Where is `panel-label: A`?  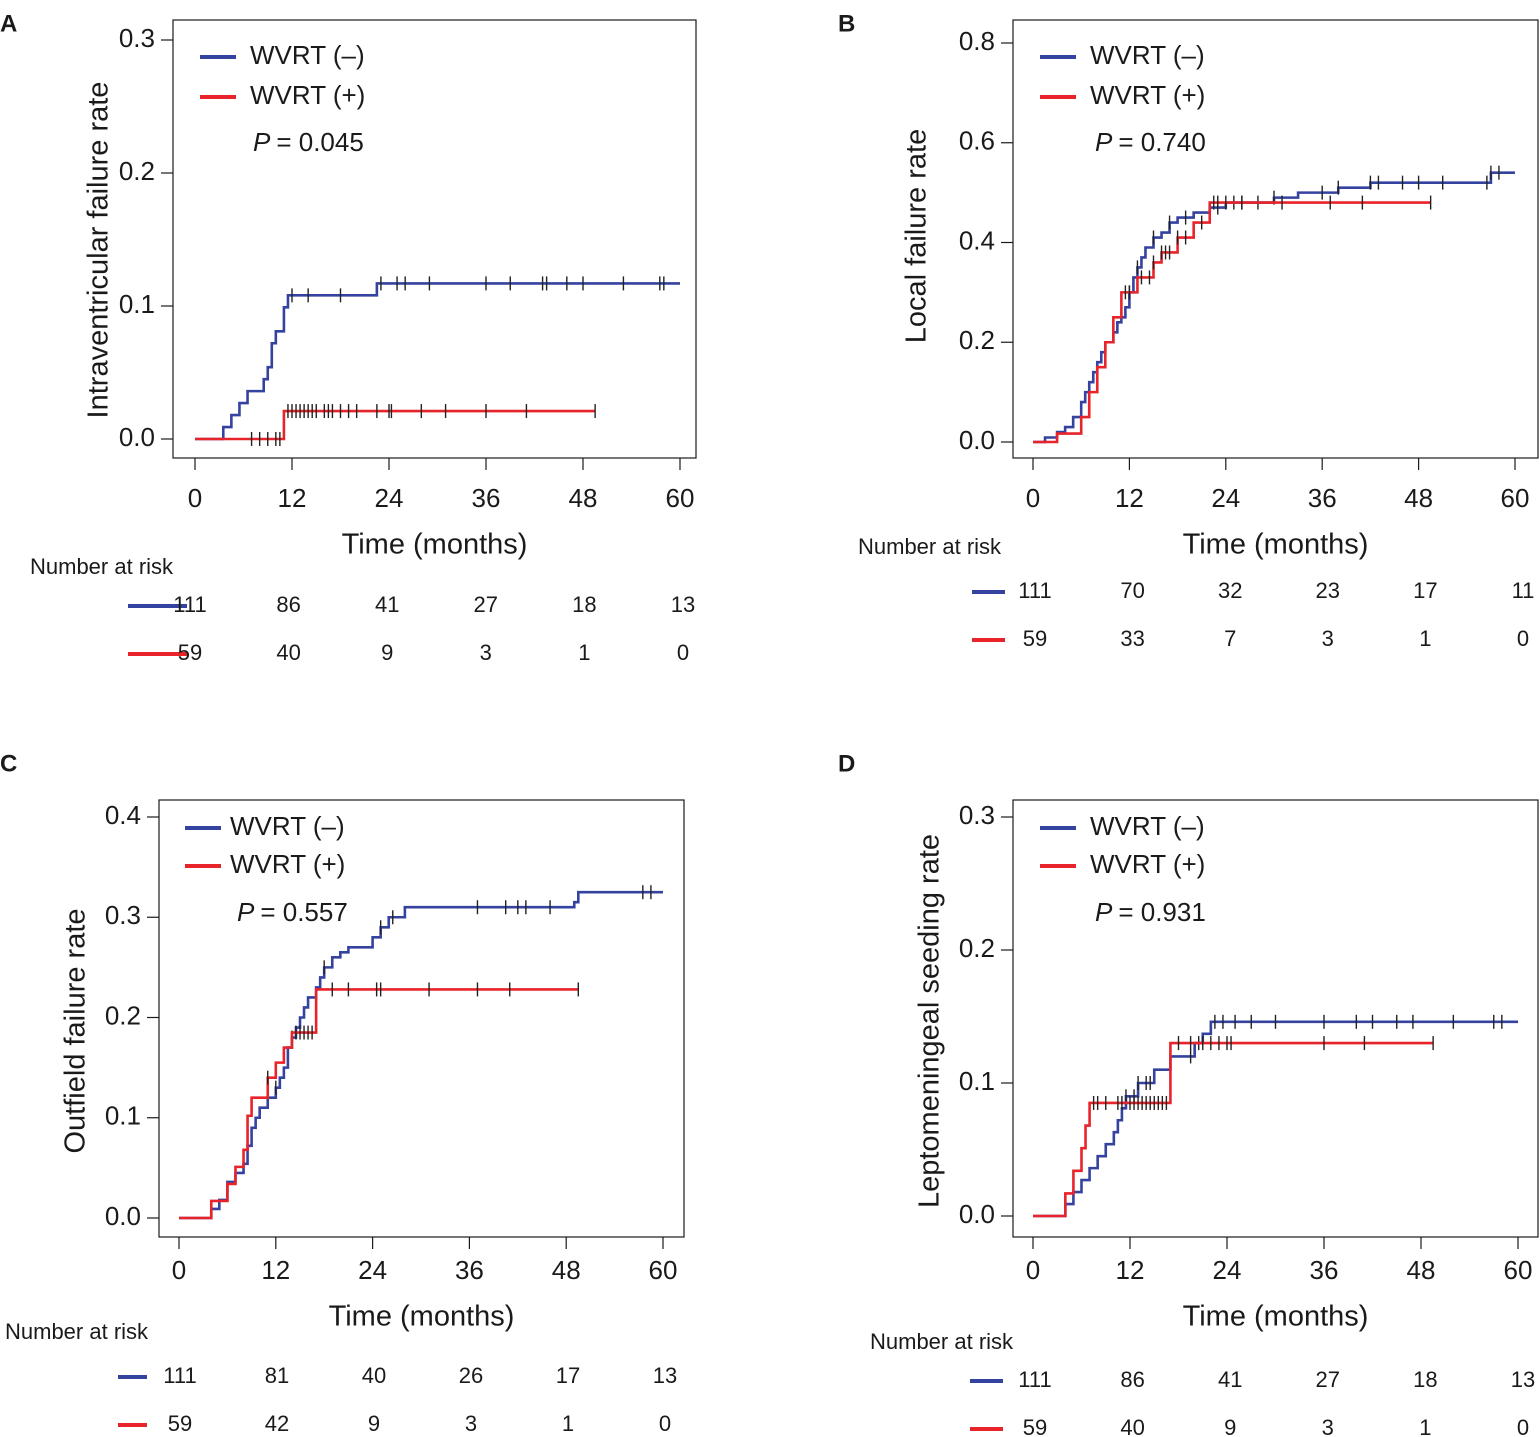 panel-label: A is located at coordinates (8, 23).